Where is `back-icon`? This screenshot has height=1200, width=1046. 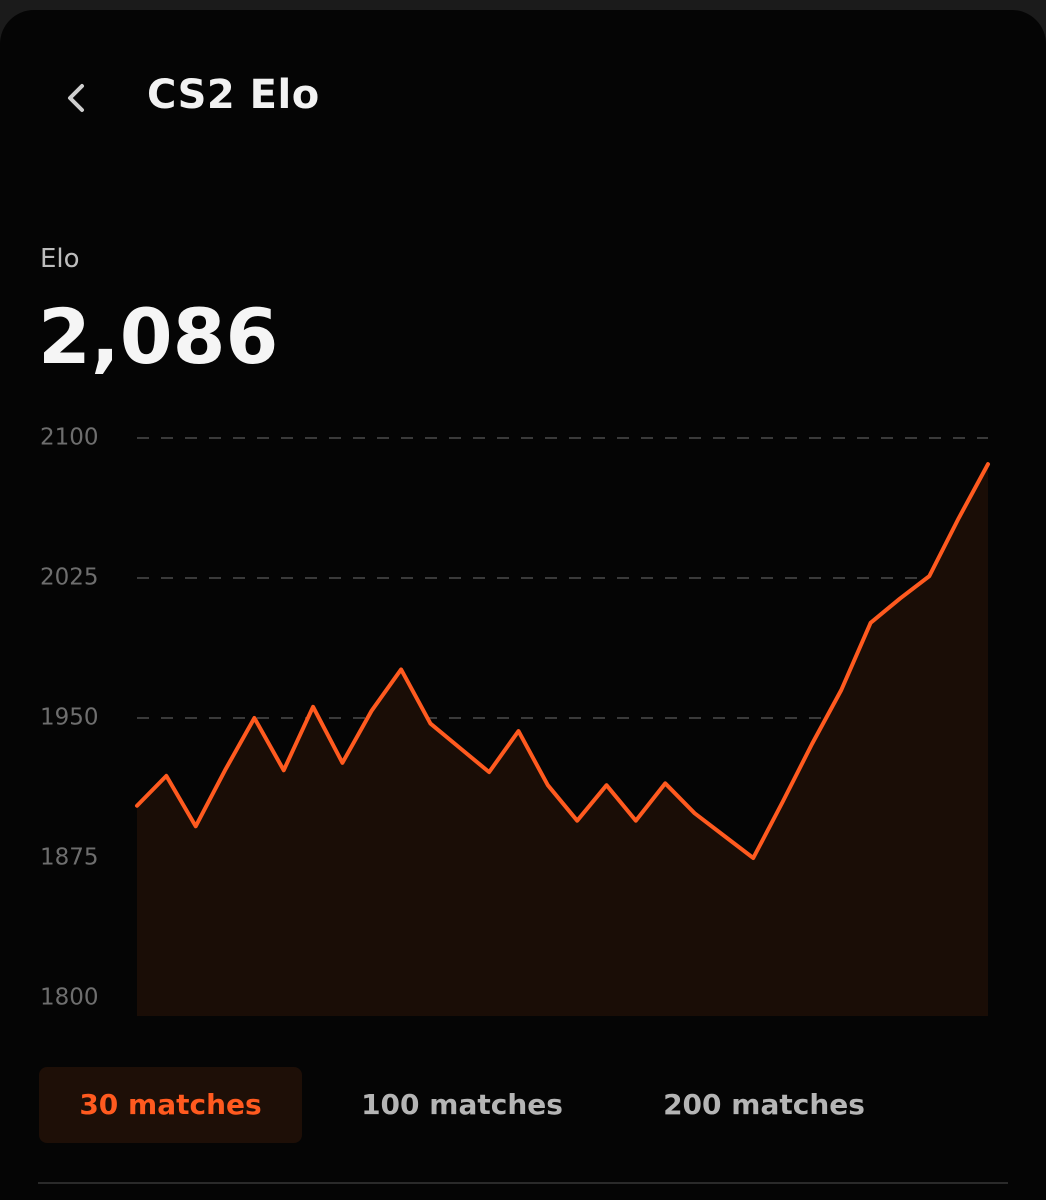
back-icon is located at coordinates (76, 98).